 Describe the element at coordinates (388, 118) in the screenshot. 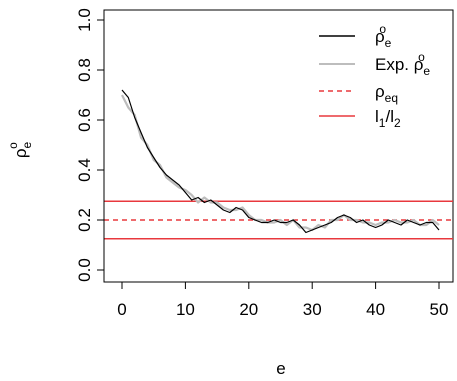

I see `legend-label: l1/l2` at that location.